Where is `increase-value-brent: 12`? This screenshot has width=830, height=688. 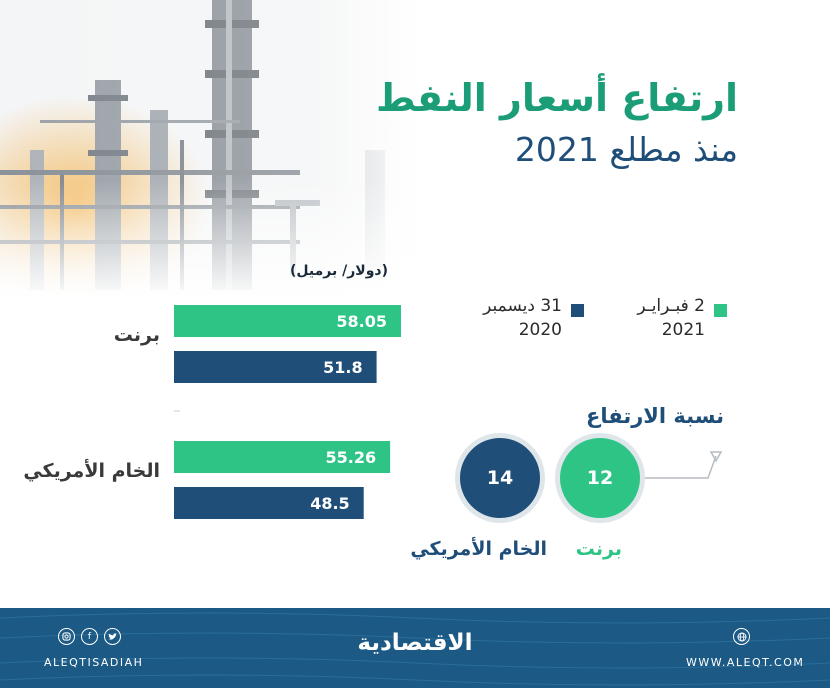
increase-value-brent: 12 is located at coordinates (600, 478).